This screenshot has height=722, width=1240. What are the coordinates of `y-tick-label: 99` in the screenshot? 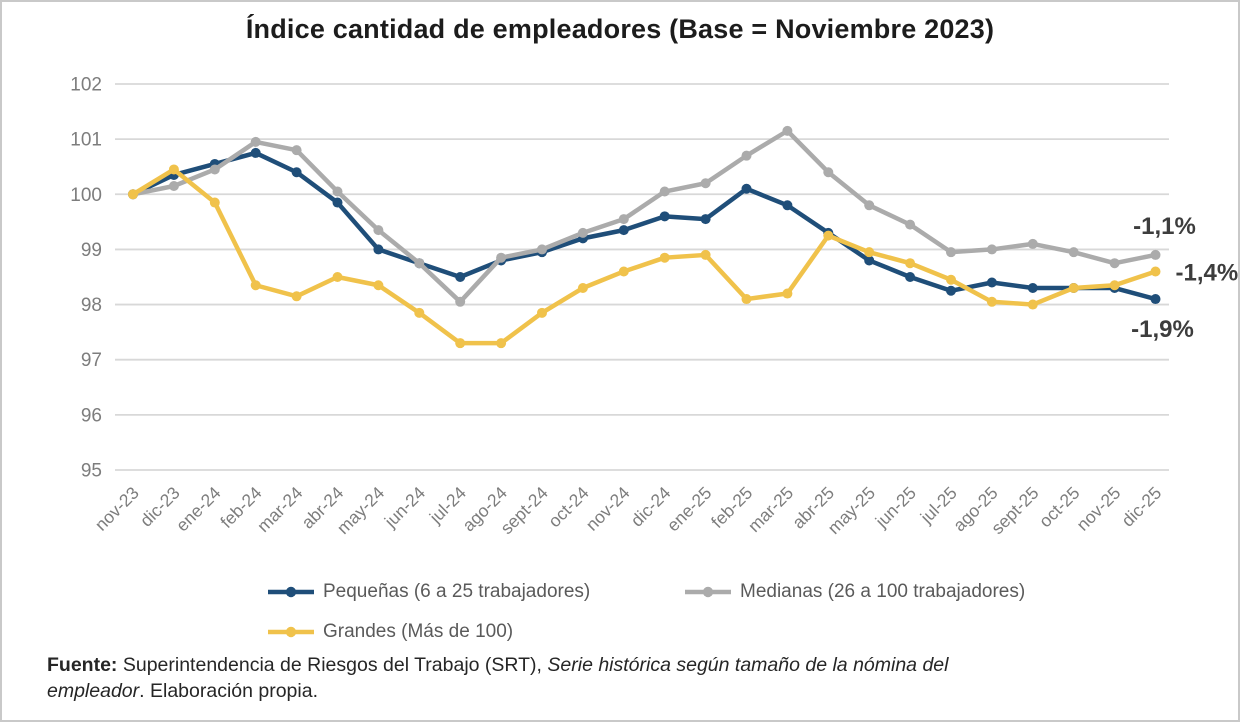 It's located at (91, 250).